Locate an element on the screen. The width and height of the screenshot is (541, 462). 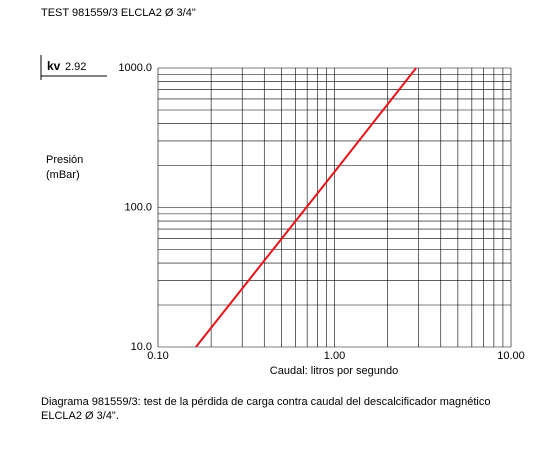
y-tick-label: 1000.0 is located at coordinates (135, 68).